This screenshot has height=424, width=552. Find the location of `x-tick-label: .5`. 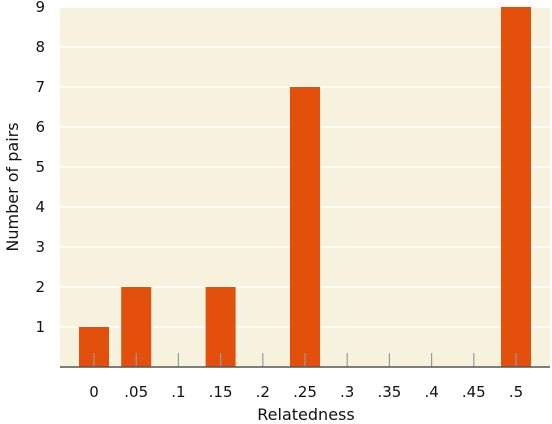

x-tick-label: .5 is located at coordinates (516, 392).